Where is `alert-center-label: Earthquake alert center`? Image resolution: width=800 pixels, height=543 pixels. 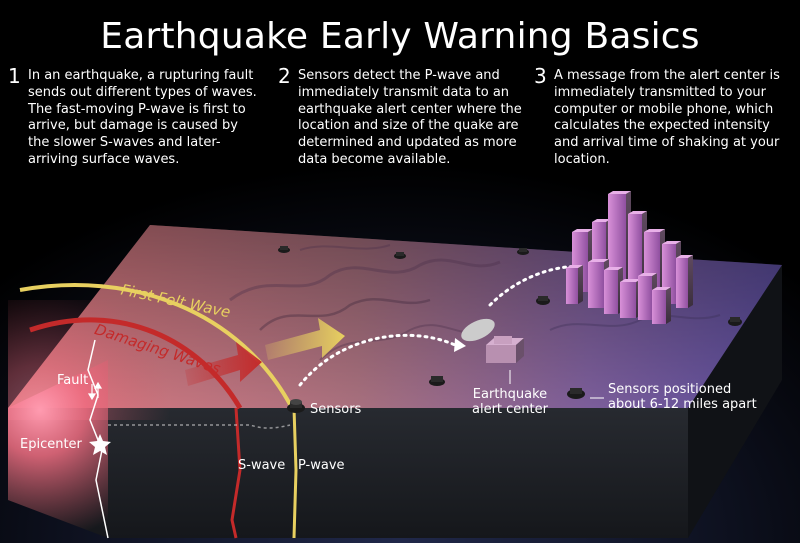 alert-center-label: Earthquake alert center is located at coordinates (510, 402).